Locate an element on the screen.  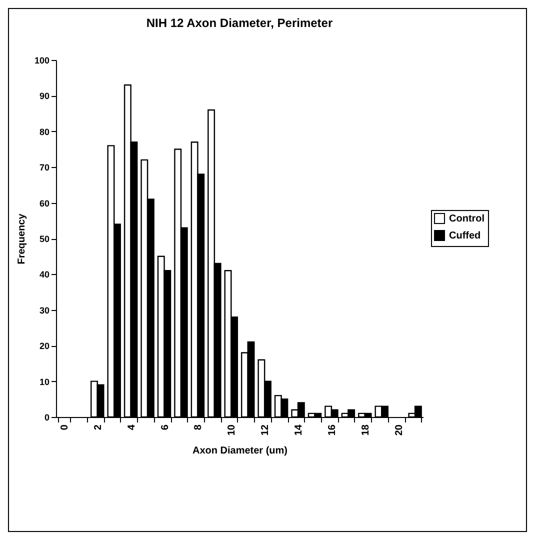
x-tick-label: 18 is located at coordinates (366, 430).